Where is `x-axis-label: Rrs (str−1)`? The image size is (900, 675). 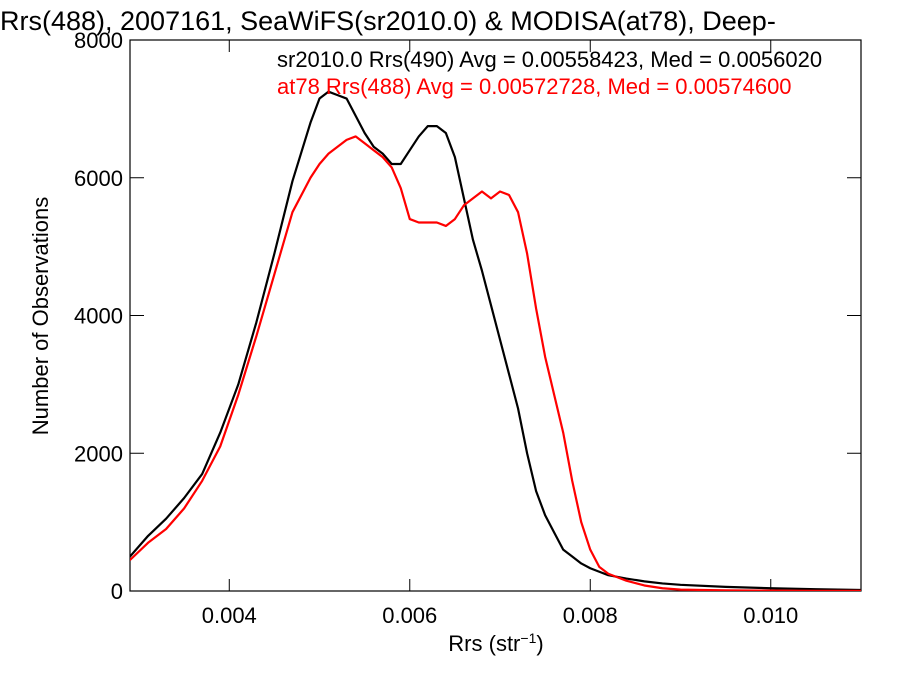
x-axis-label: Rrs (str−1) is located at coordinates (495, 643).